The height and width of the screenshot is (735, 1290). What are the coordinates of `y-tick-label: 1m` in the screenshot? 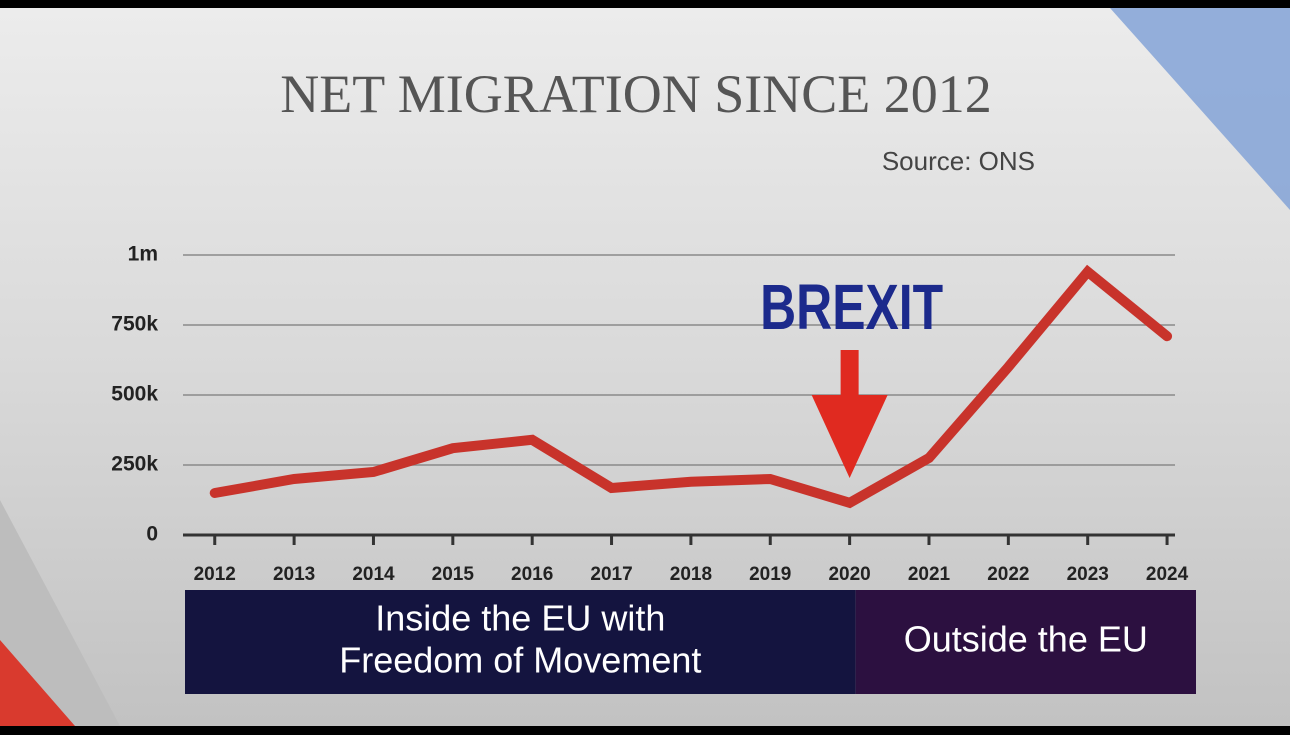 It's located at (143, 254).